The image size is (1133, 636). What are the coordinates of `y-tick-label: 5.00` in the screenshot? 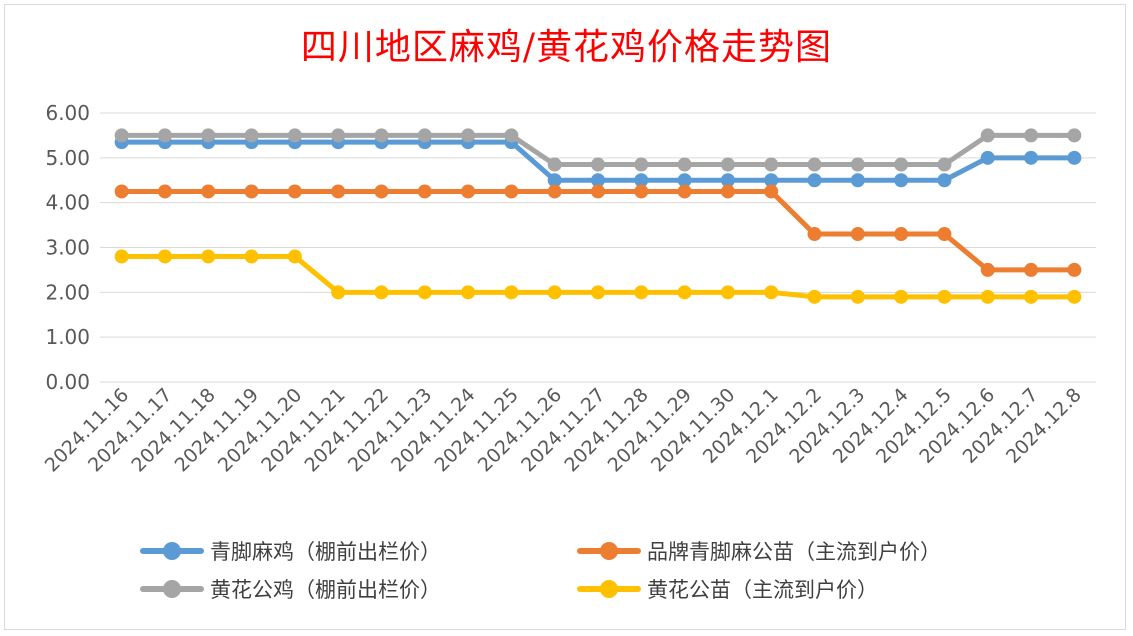 It's located at (67, 158).